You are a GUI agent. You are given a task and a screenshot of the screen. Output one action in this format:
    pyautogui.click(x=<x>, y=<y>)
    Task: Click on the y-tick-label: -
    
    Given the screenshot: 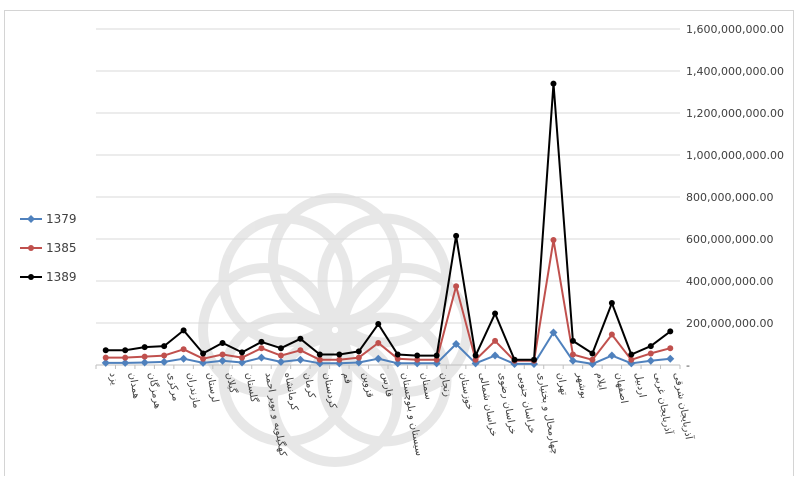 What is the action you would take?
    pyautogui.click(x=688, y=365)
    